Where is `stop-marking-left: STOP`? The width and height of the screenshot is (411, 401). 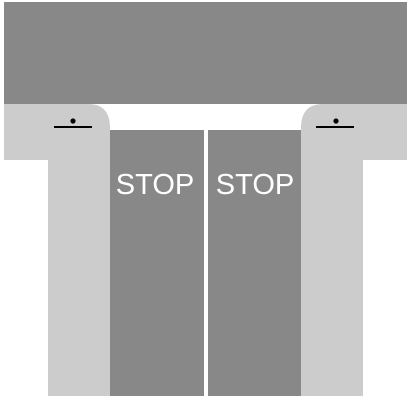 stop-marking-left: STOP is located at coordinates (155, 185).